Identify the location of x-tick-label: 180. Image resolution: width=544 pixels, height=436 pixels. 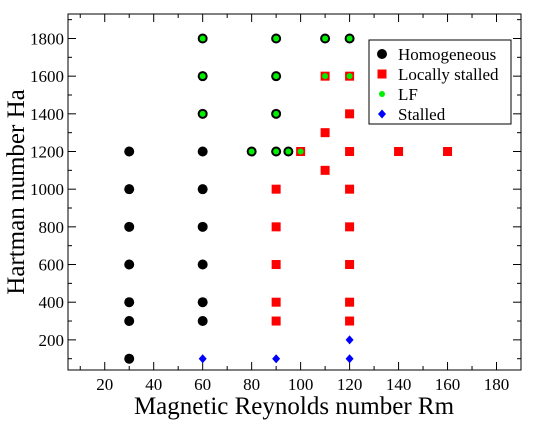
(497, 384).